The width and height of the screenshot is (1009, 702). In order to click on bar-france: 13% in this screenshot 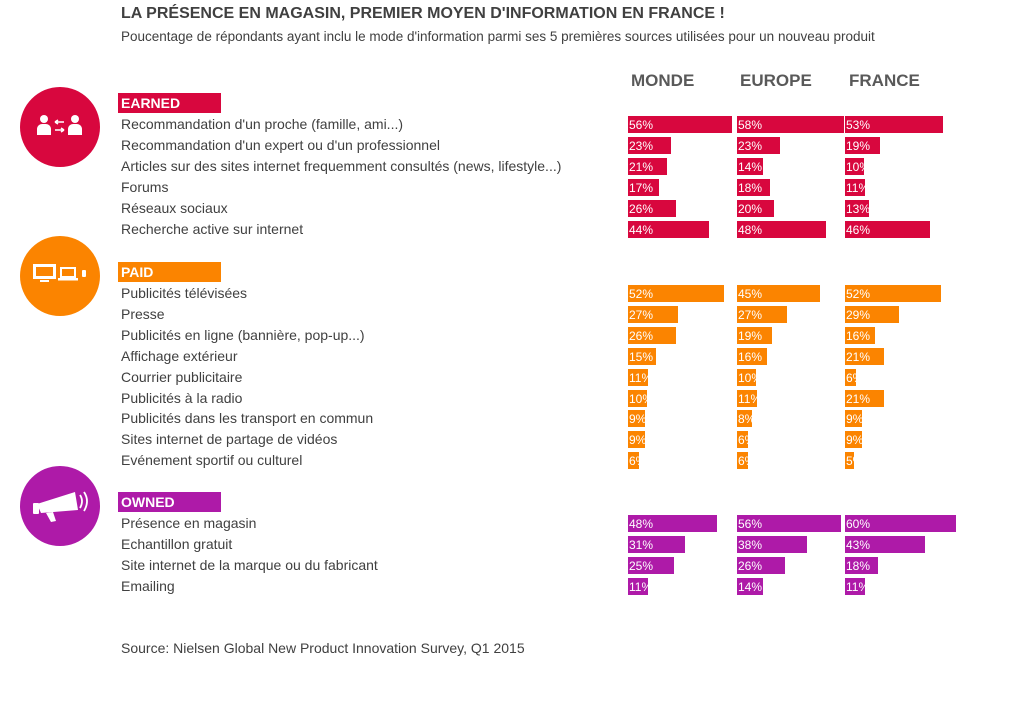, I will do `click(857, 208)`.